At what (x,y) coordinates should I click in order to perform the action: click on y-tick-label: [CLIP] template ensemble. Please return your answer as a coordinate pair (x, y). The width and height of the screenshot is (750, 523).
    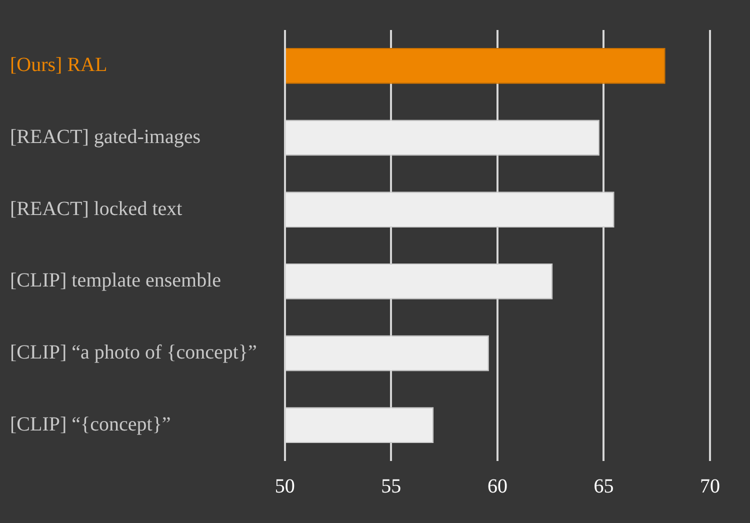
    Looking at the image, I should click on (116, 281).